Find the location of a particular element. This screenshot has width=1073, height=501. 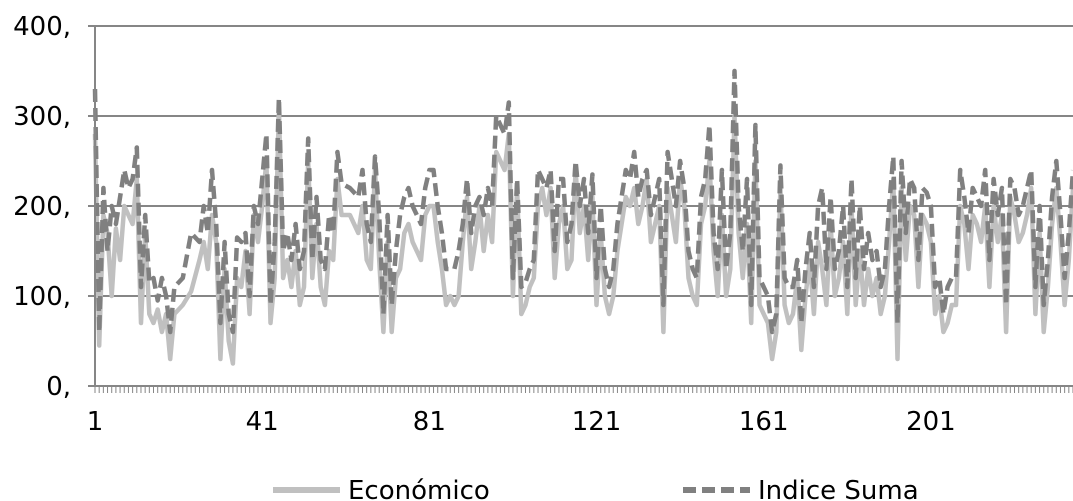

legend: Económico Indice Suma is located at coordinates (596, 488).